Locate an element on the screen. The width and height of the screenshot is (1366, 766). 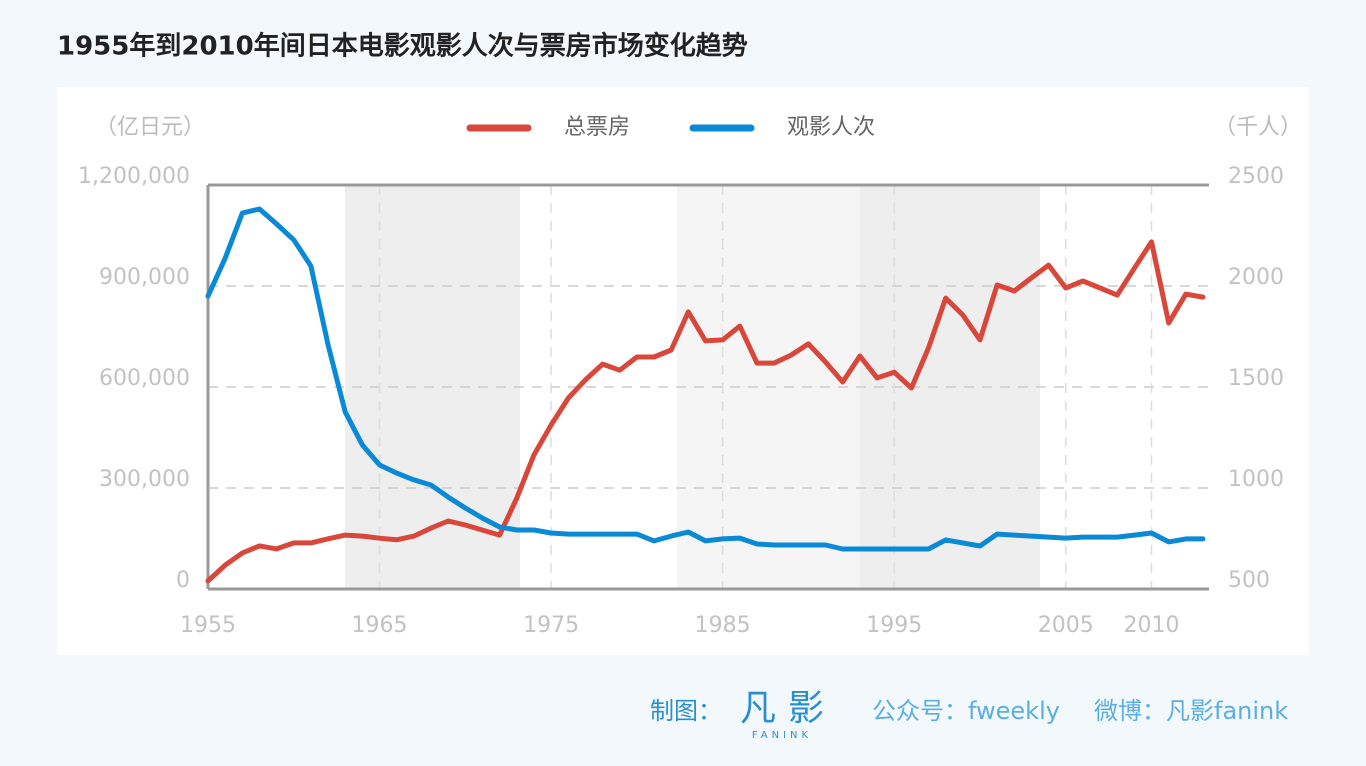
logo-sub: FANINK is located at coordinates (782, 735).